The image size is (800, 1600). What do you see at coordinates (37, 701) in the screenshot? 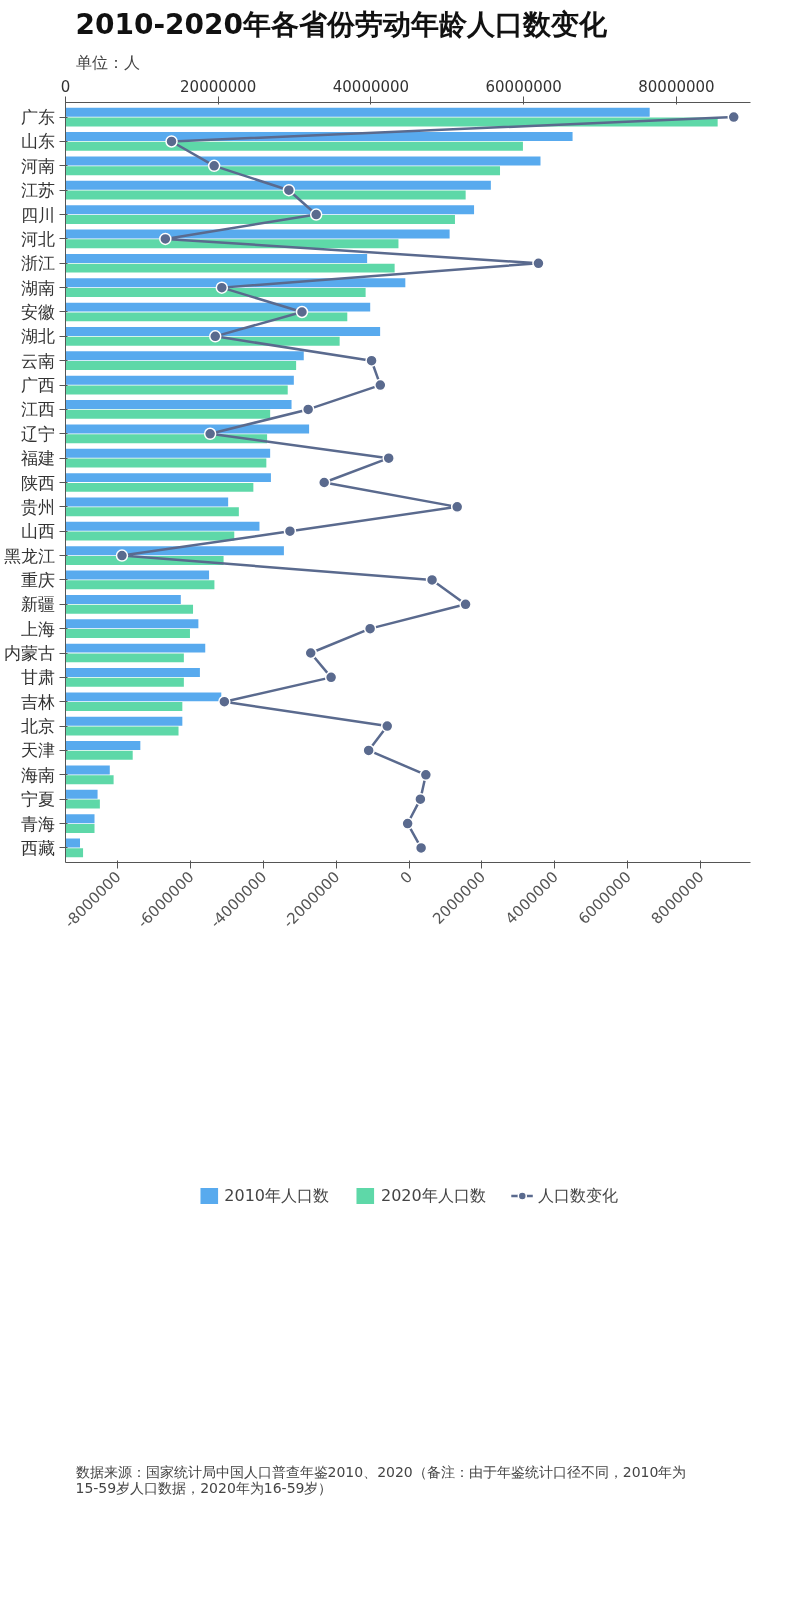
I see `y-tick-label: 吉林` at bounding box center [37, 701].